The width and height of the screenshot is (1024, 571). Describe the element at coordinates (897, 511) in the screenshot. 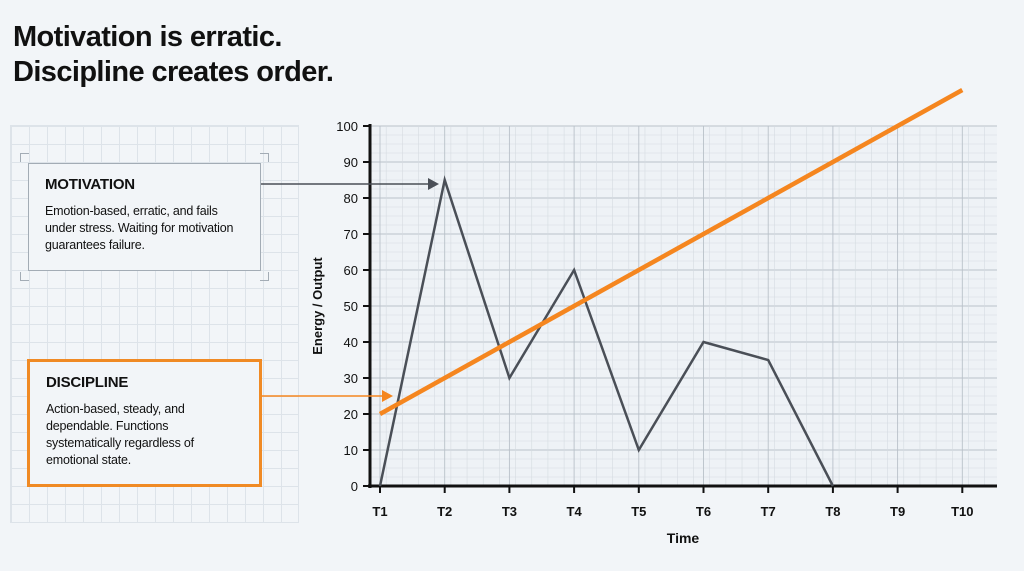

I see `x-tick-label: T9` at that location.